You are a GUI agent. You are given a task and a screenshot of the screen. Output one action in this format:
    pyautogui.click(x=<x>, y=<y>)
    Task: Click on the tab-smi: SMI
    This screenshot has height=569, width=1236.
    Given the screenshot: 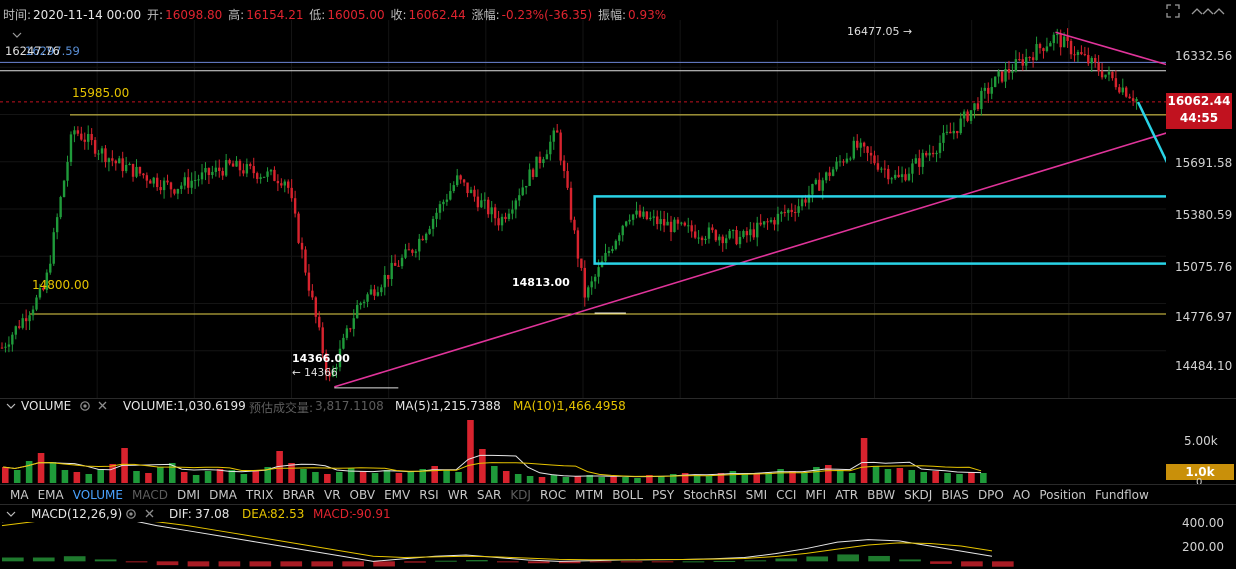 What is the action you would take?
    pyautogui.click(x=756, y=495)
    